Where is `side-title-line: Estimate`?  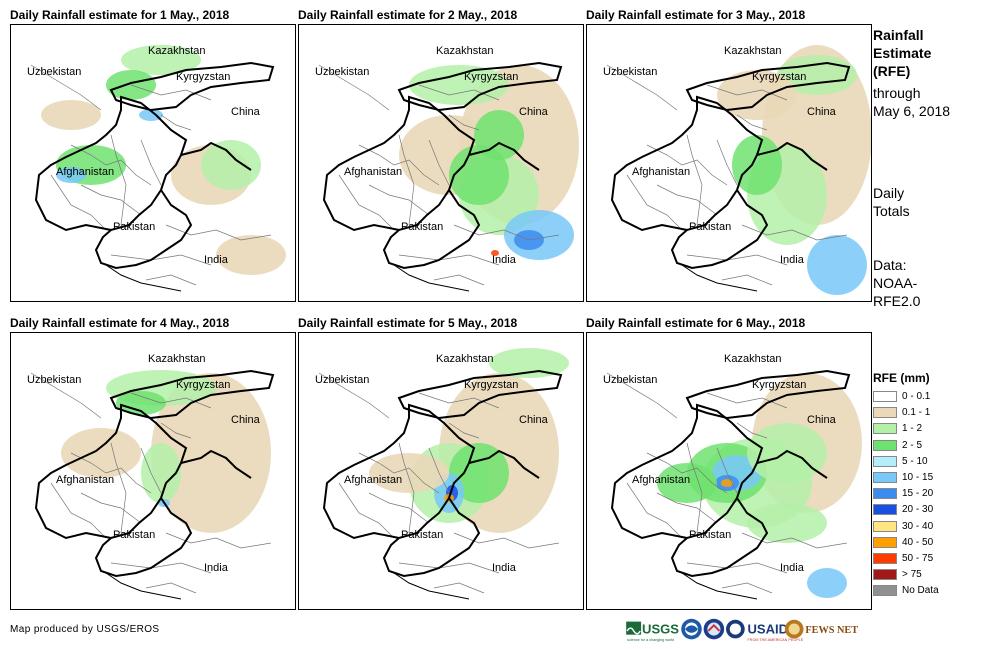
side-title-line: Estimate is located at coordinates (902, 53).